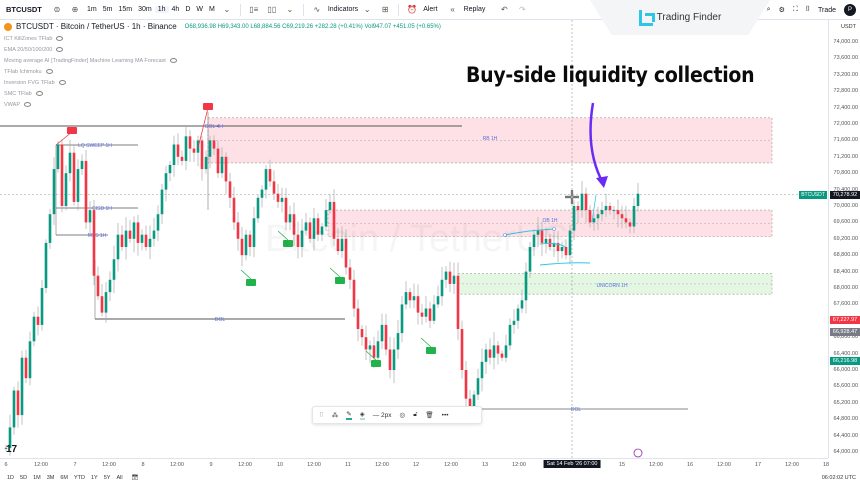  What do you see at coordinates (385, 9) in the screenshot?
I see `templates-icon: ⊞` at bounding box center [385, 9].